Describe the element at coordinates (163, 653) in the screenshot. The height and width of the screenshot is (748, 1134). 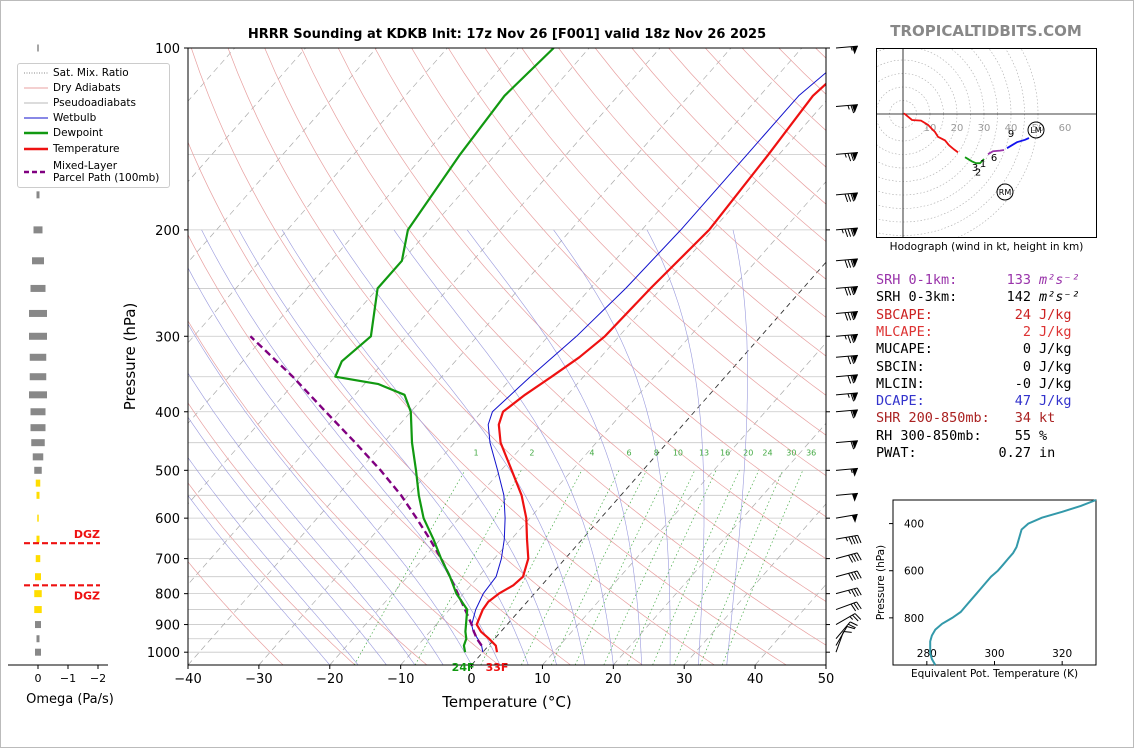
I see `y-tick-label: 1000` at that location.